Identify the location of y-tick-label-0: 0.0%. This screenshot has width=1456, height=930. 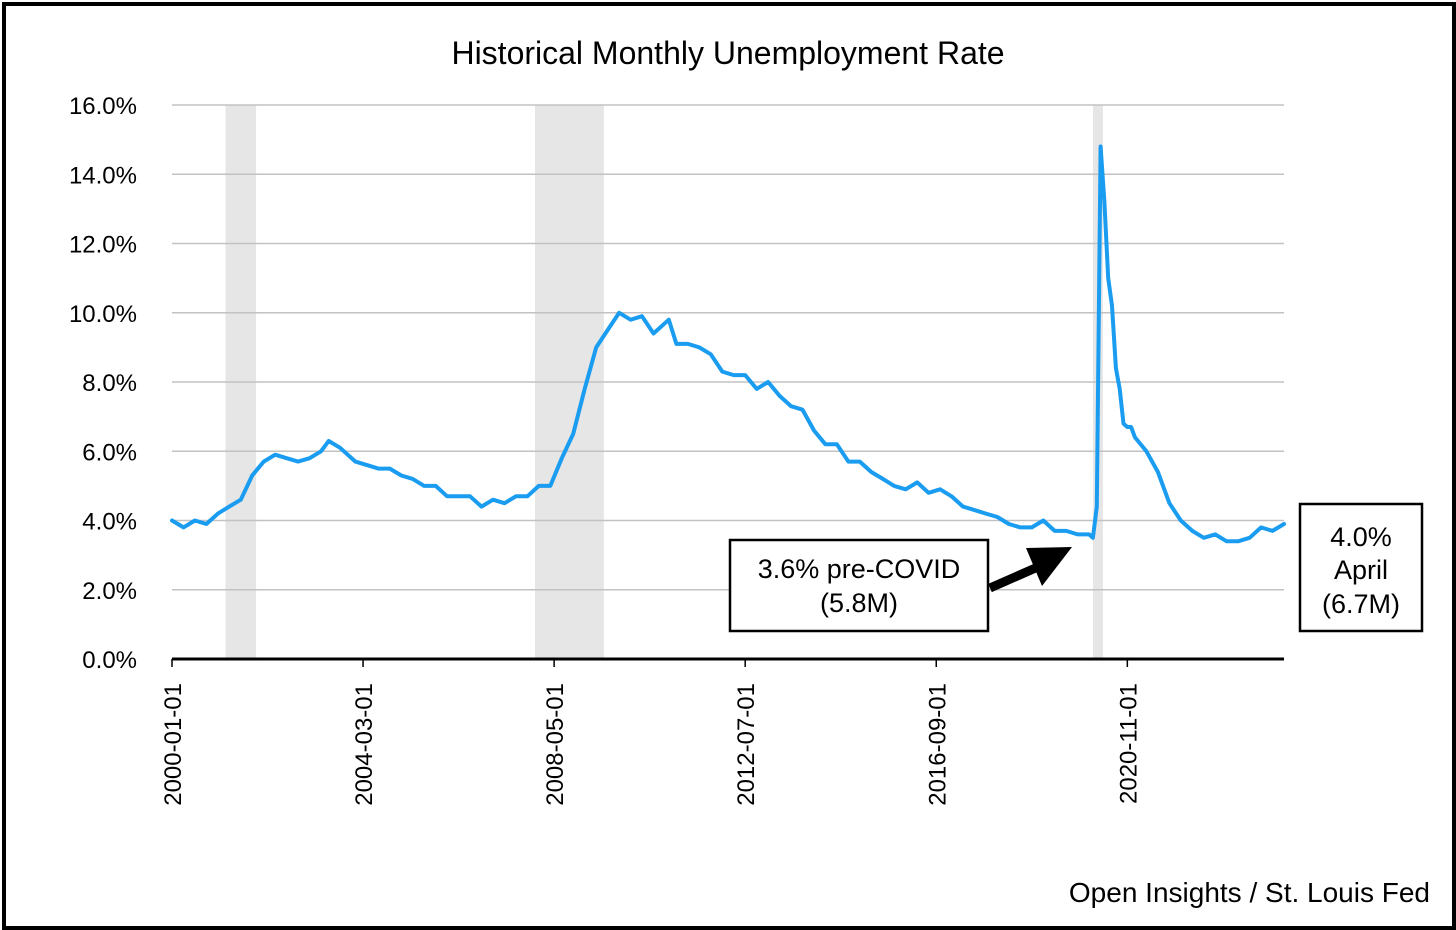
(109, 660).